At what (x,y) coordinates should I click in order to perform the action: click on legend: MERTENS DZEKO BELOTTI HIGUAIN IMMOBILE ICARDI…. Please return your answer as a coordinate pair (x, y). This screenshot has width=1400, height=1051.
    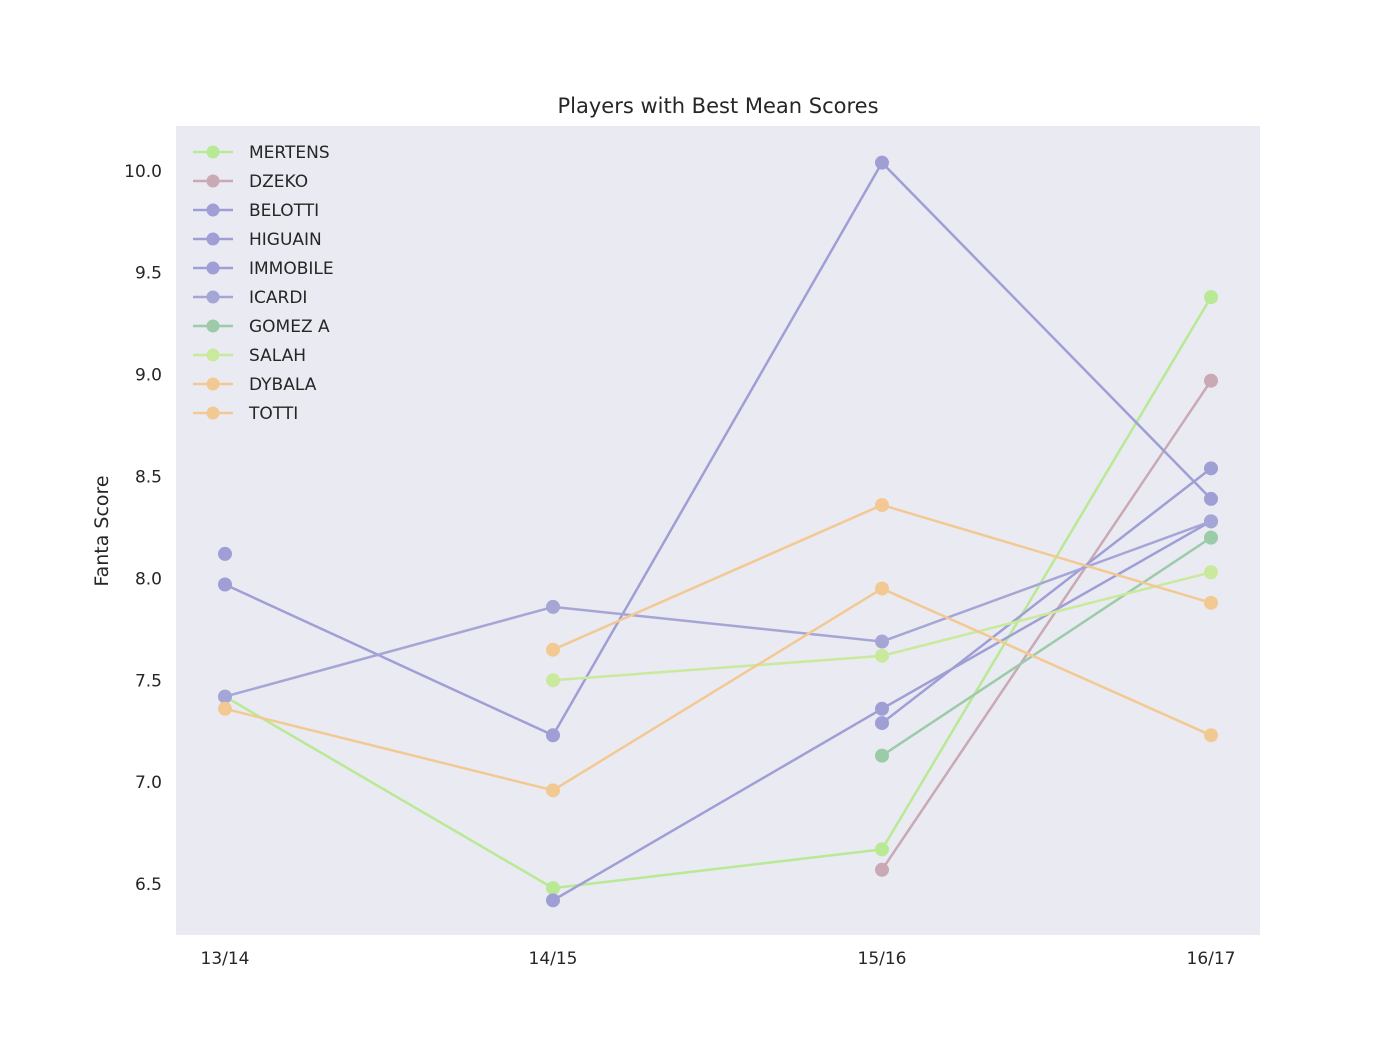
    Looking at the image, I should click on (263, 283).